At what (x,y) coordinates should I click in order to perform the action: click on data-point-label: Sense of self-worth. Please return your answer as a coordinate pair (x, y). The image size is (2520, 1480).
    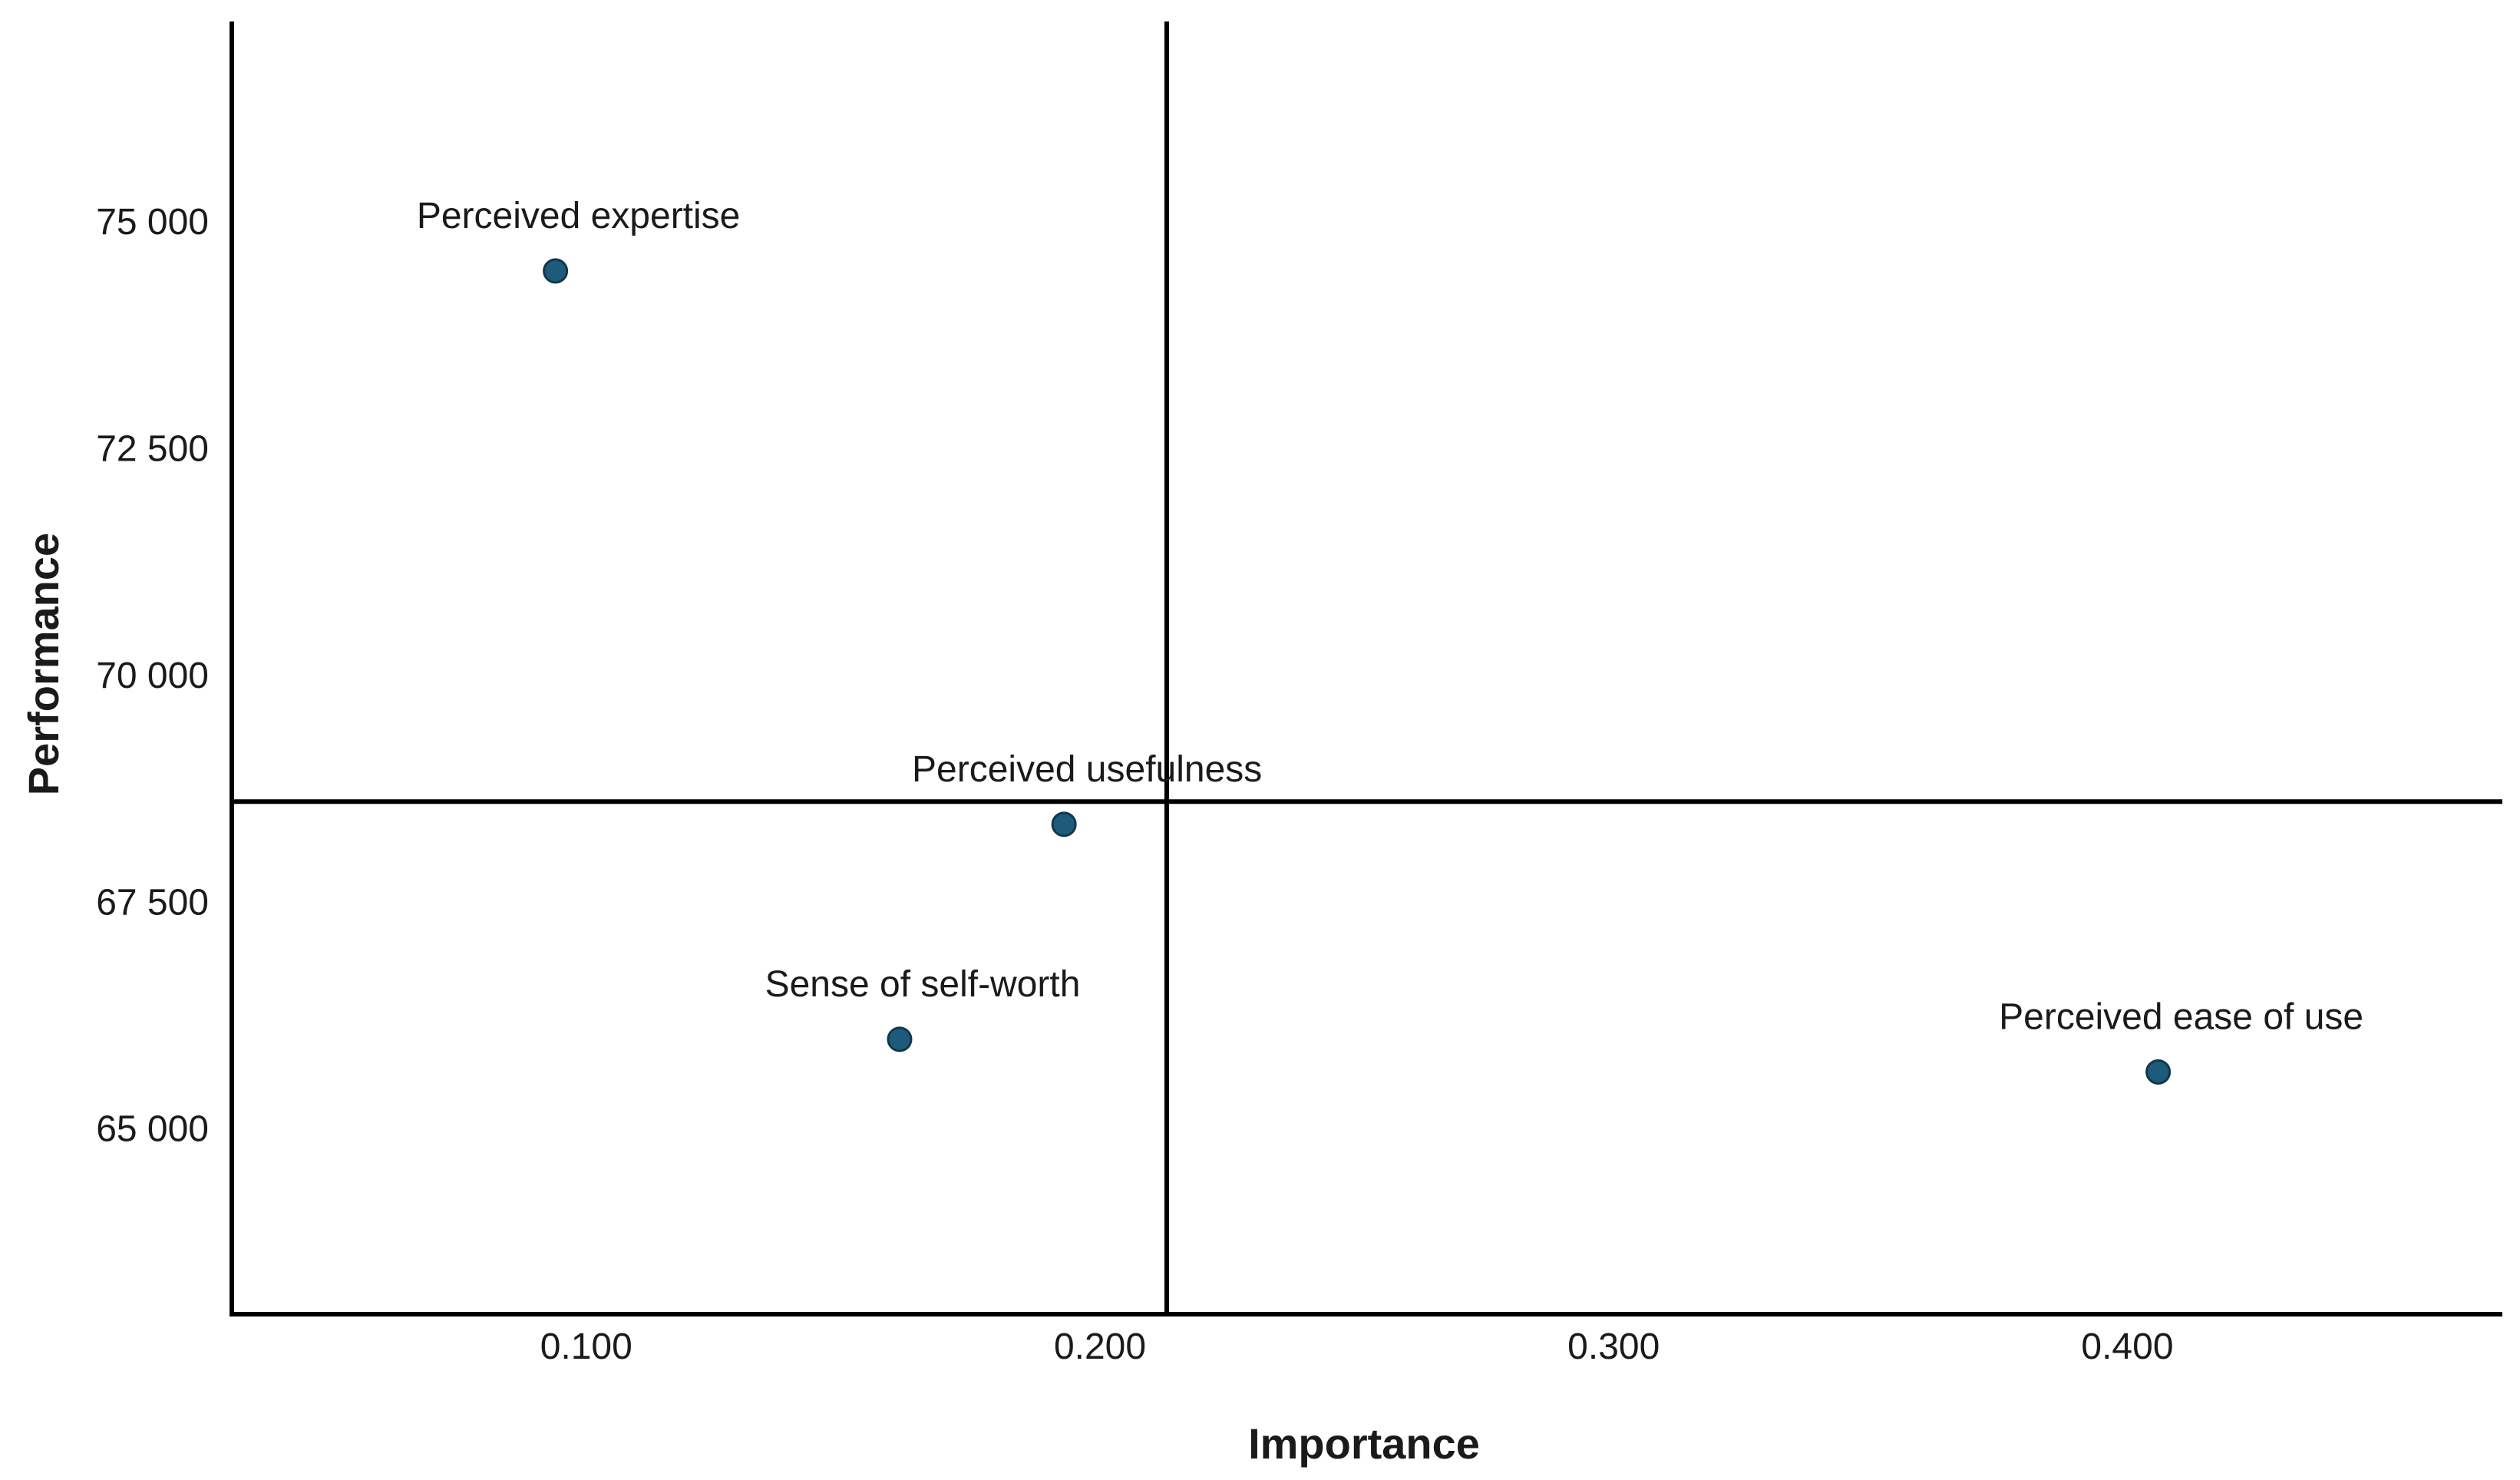
    Looking at the image, I should click on (923, 985).